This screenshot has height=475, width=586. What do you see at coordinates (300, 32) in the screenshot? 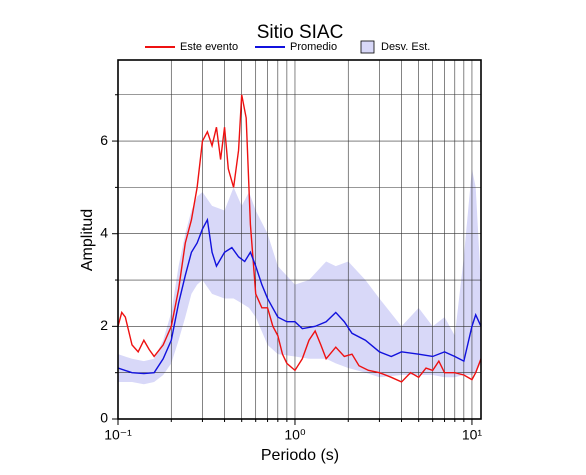
I see `chart-title: Sitio SIAC` at bounding box center [300, 32].